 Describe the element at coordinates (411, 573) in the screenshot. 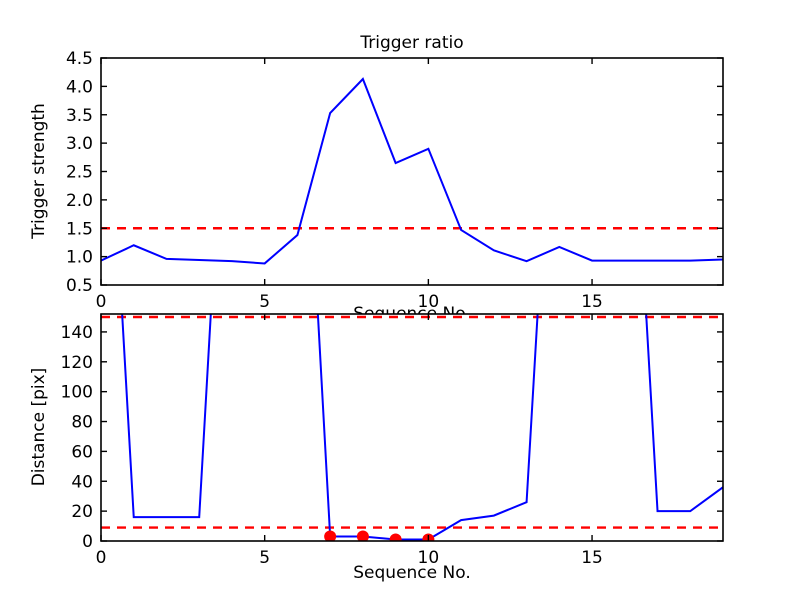

I see `x-axis-label-bottom: Sequence No.` at that location.